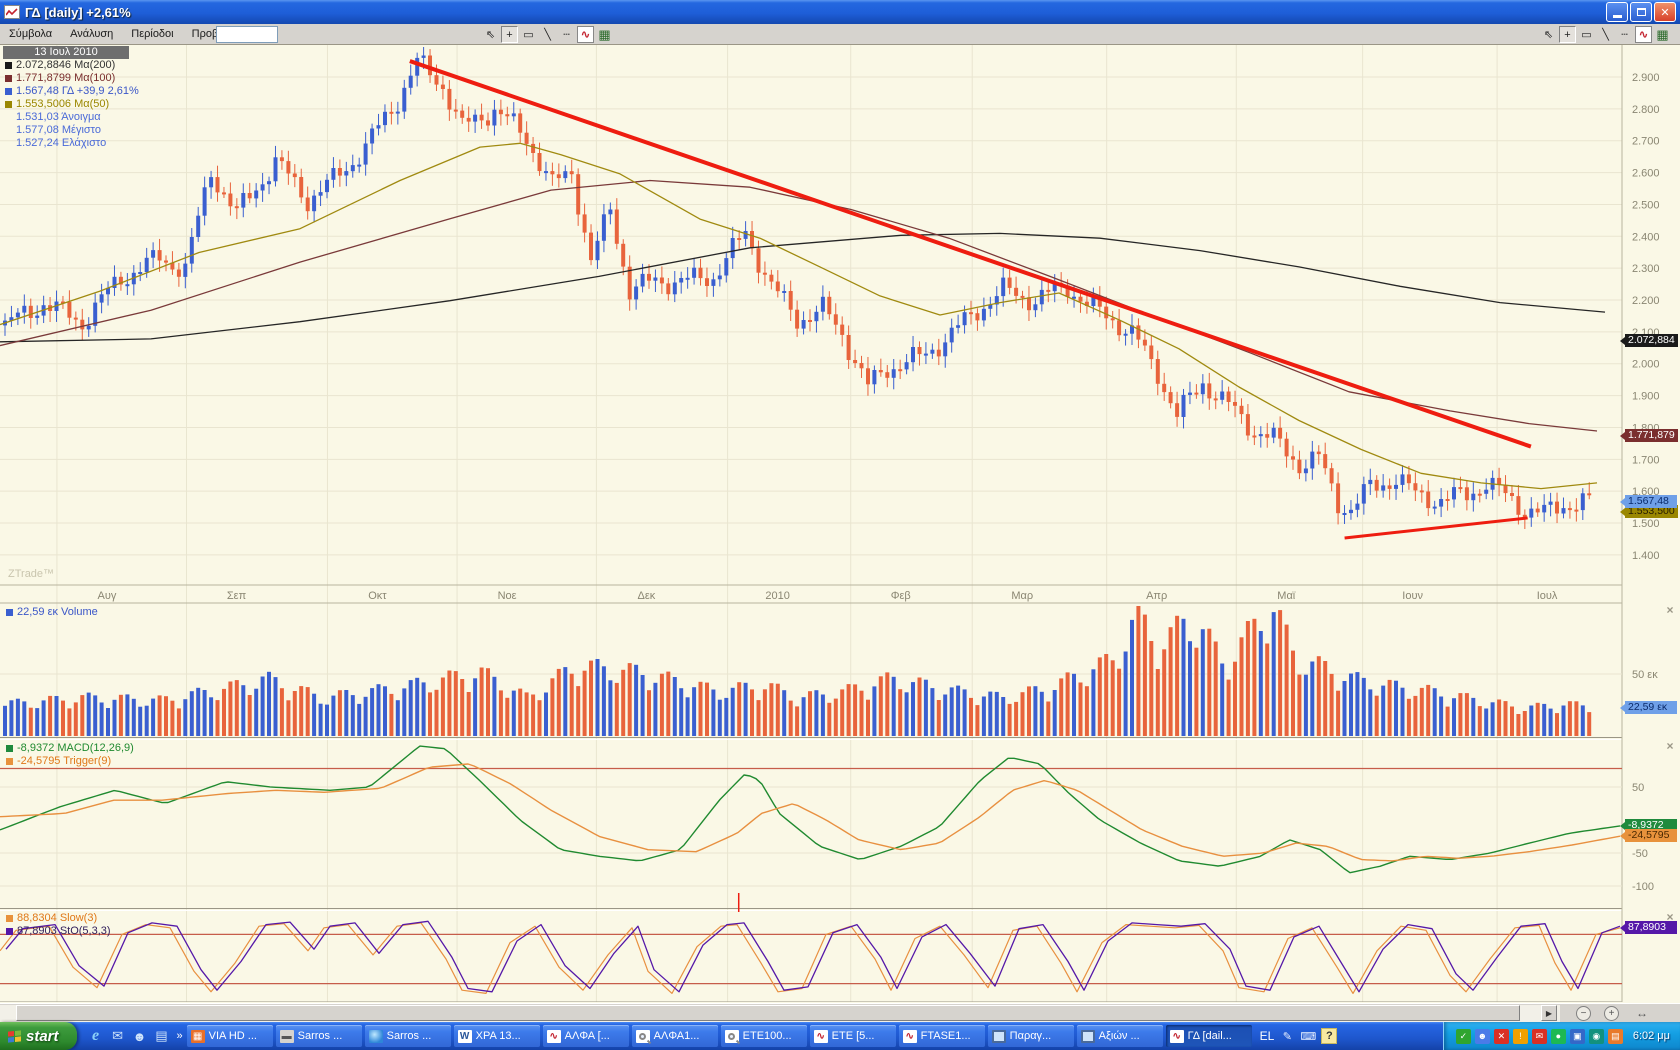 This screenshot has height=1050, width=1680. Describe the element at coordinates (1577, 1036) in the screenshot. I see `tray-icon: ▣` at that location.